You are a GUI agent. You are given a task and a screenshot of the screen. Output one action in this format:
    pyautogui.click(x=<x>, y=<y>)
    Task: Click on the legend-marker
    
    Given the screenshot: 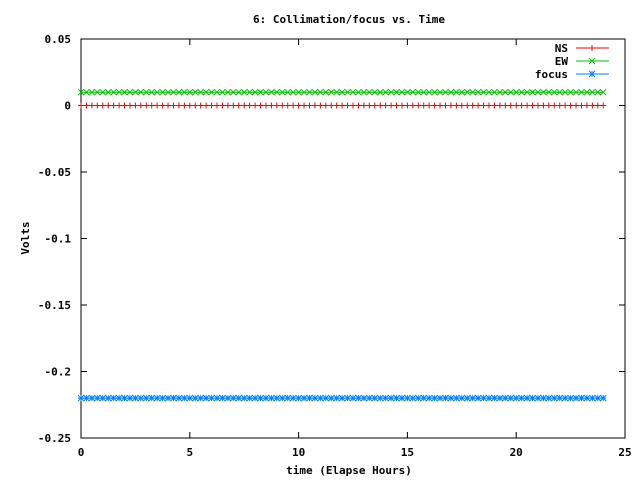 What is the action you would take?
    pyautogui.click(x=592, y=74)
    